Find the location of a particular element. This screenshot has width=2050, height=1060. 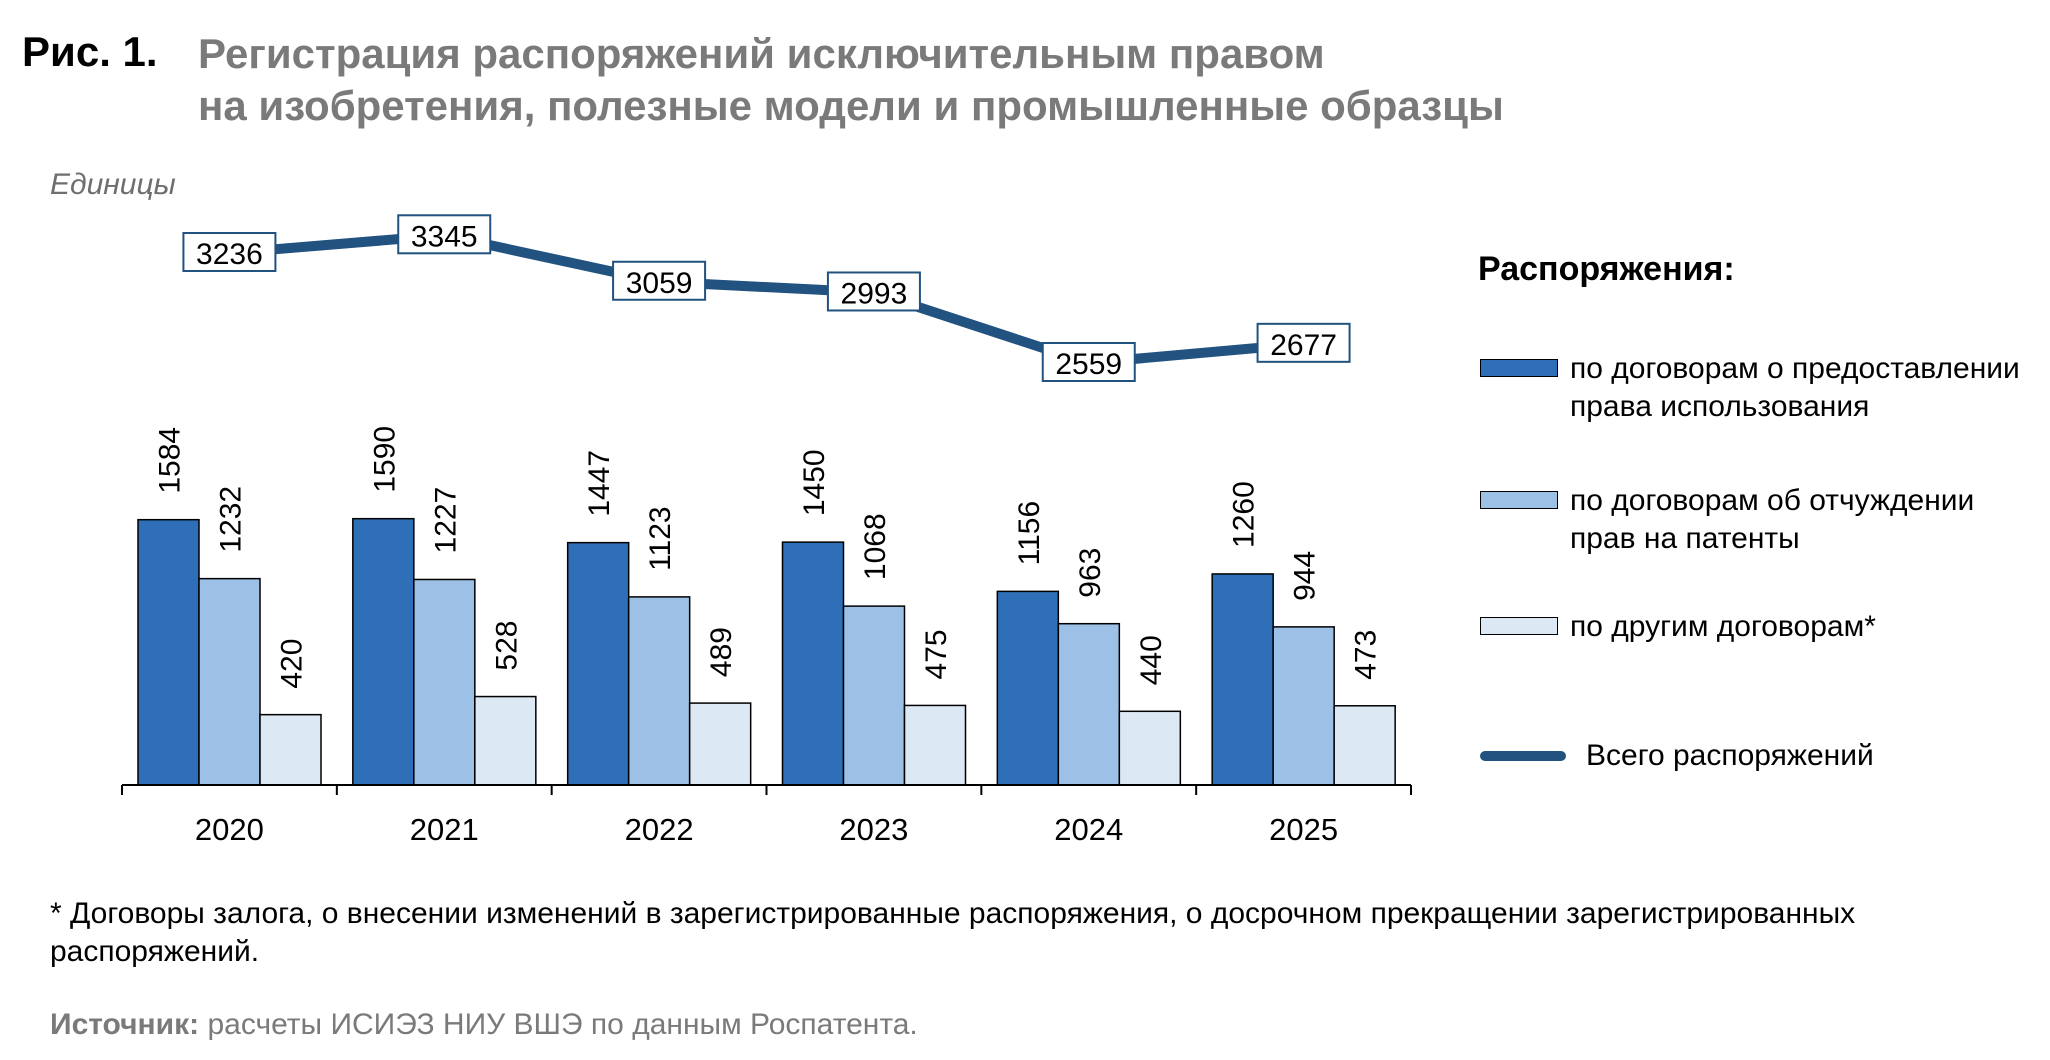

source-label: Источник: is located at coordinates (125, 1024).